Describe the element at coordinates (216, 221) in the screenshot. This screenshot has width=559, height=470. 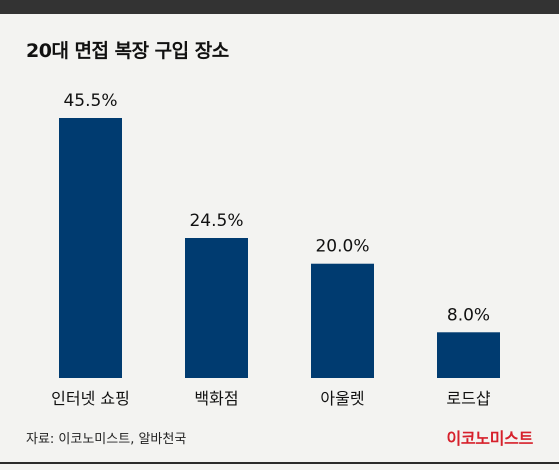
I see `value-label-2: 24.5%` at that location.